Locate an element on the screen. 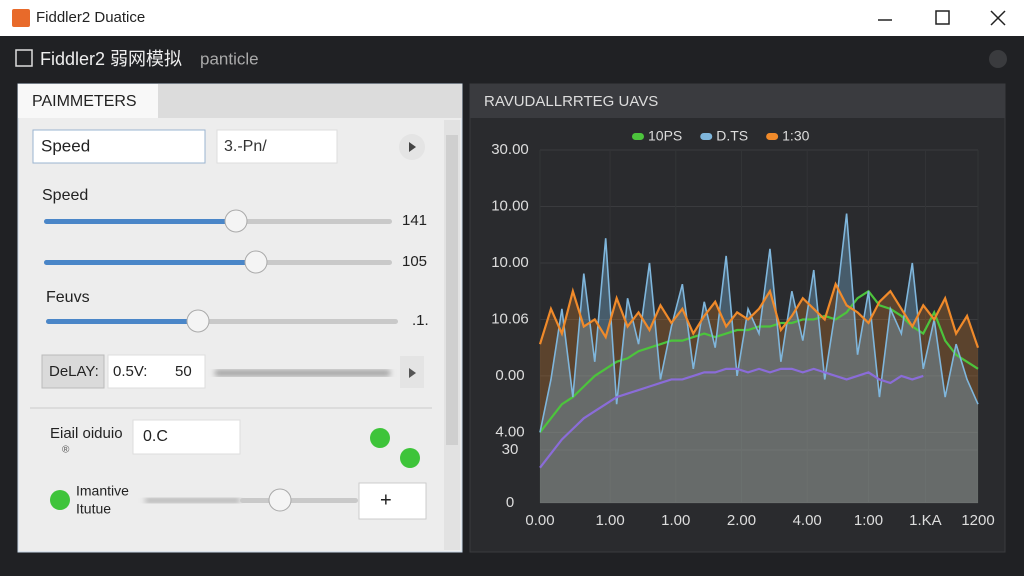 The height and width of the screenshot is (576, 1024). tab is located at coordinates (88, 101).